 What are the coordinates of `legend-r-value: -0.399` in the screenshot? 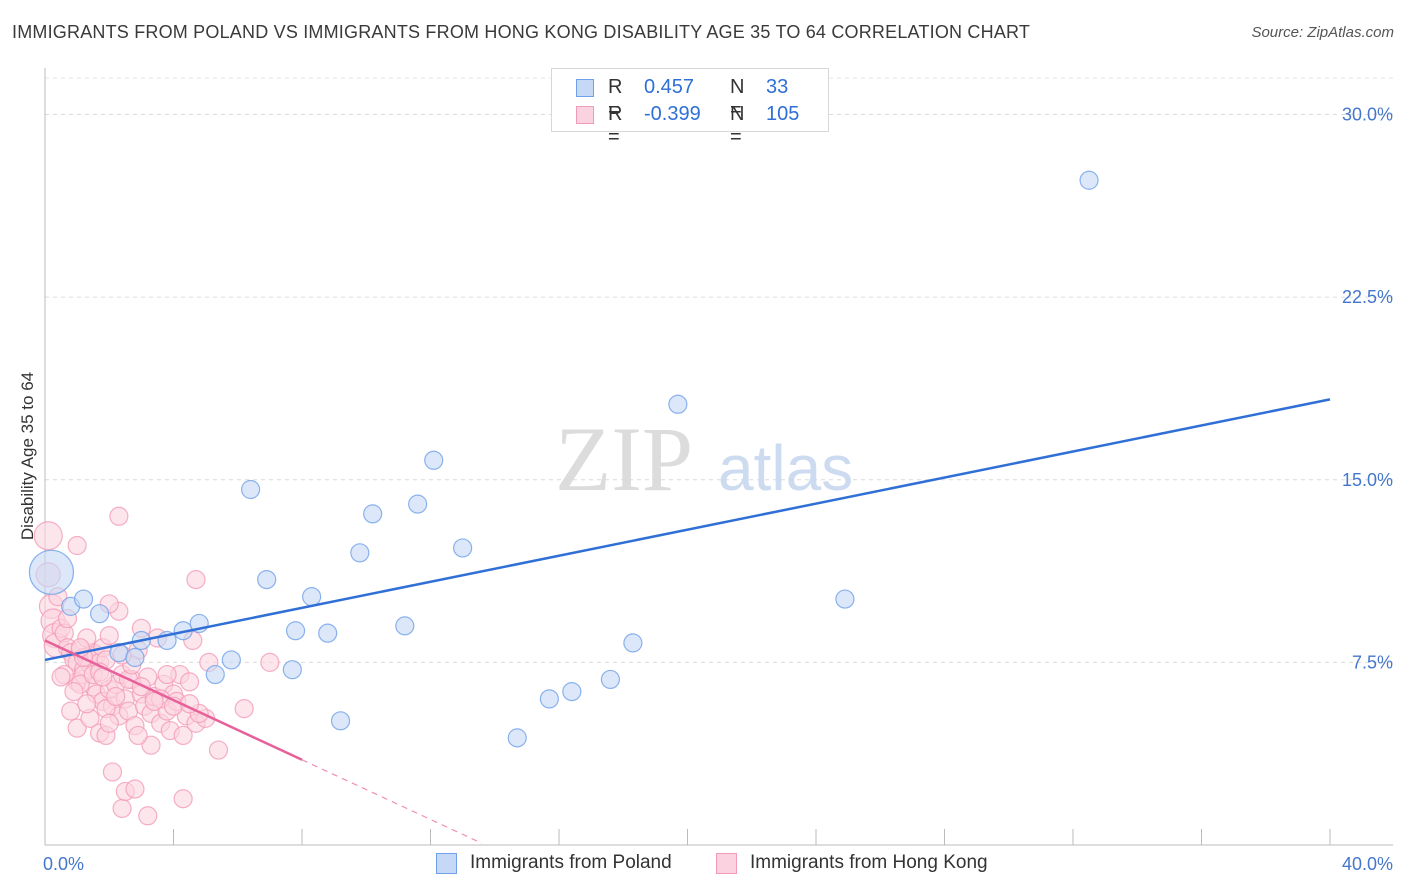 It's located at (672, 114).